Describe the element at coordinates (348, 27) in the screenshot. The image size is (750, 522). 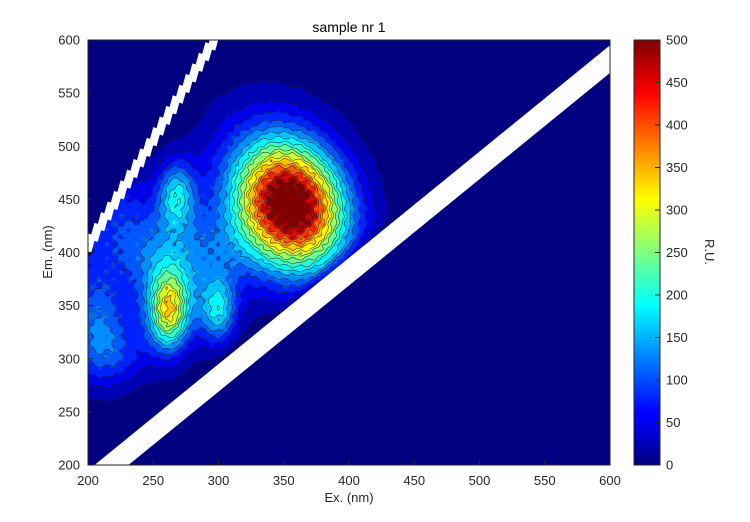
I see `chart-title: sample nr 1` at that location.